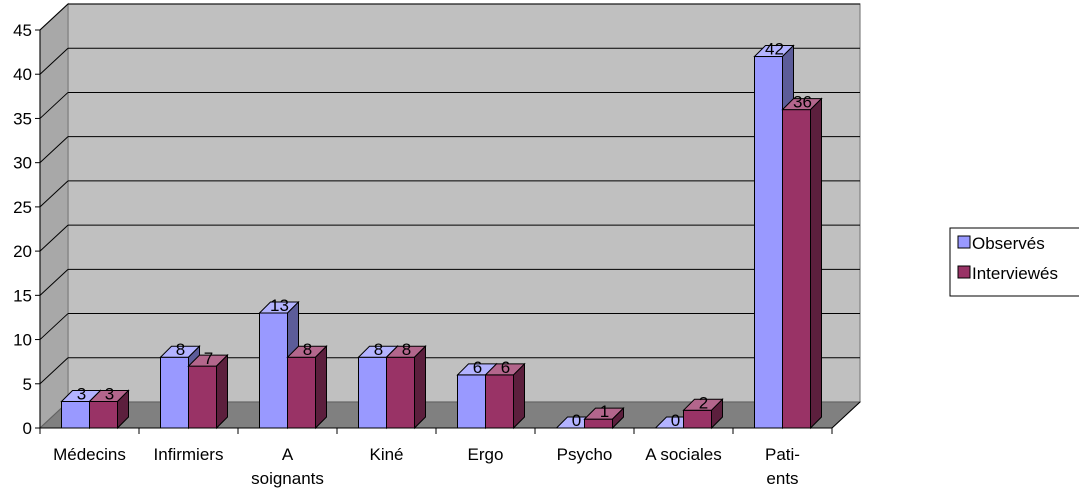  I want to click on legend: Observés Interviewés, so click(1014, 262).